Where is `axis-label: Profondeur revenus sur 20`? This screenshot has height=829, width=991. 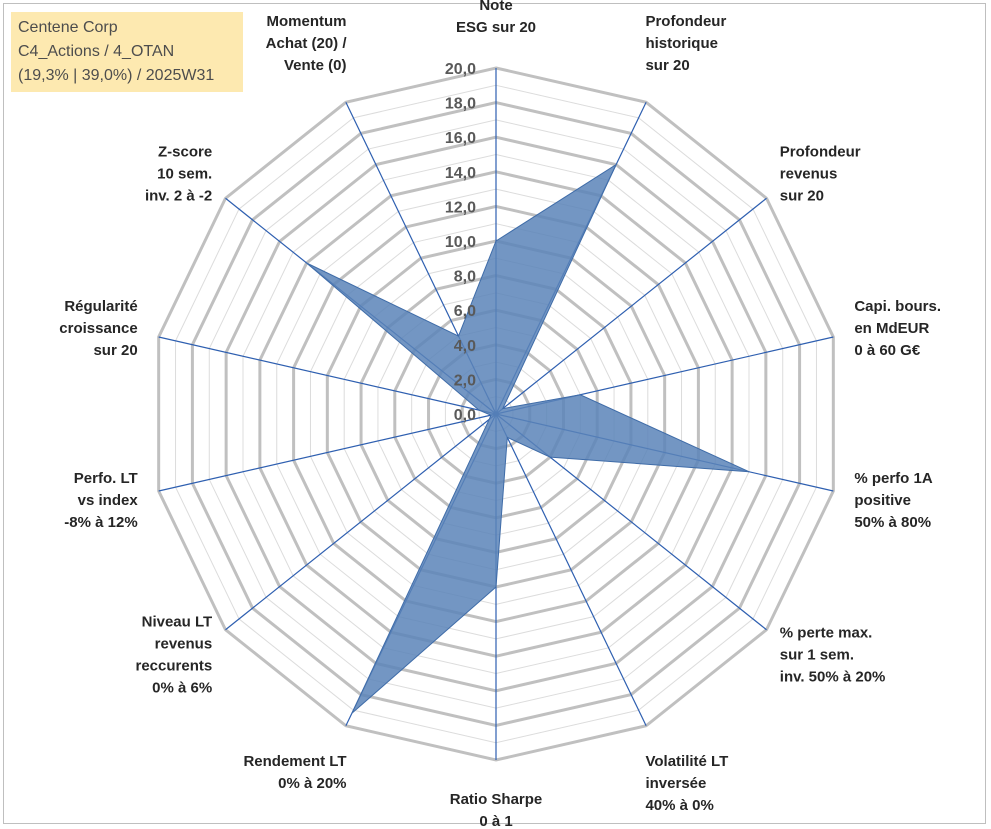
axis-label: Profondeur revenus sur 20 is located at coordinates (820, 173).